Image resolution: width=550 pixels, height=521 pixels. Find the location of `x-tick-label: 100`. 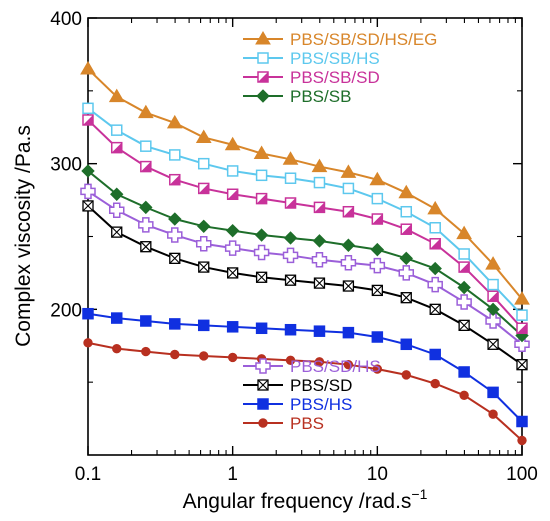

x-tick-label: 100 is located at coordinates (522, 474).